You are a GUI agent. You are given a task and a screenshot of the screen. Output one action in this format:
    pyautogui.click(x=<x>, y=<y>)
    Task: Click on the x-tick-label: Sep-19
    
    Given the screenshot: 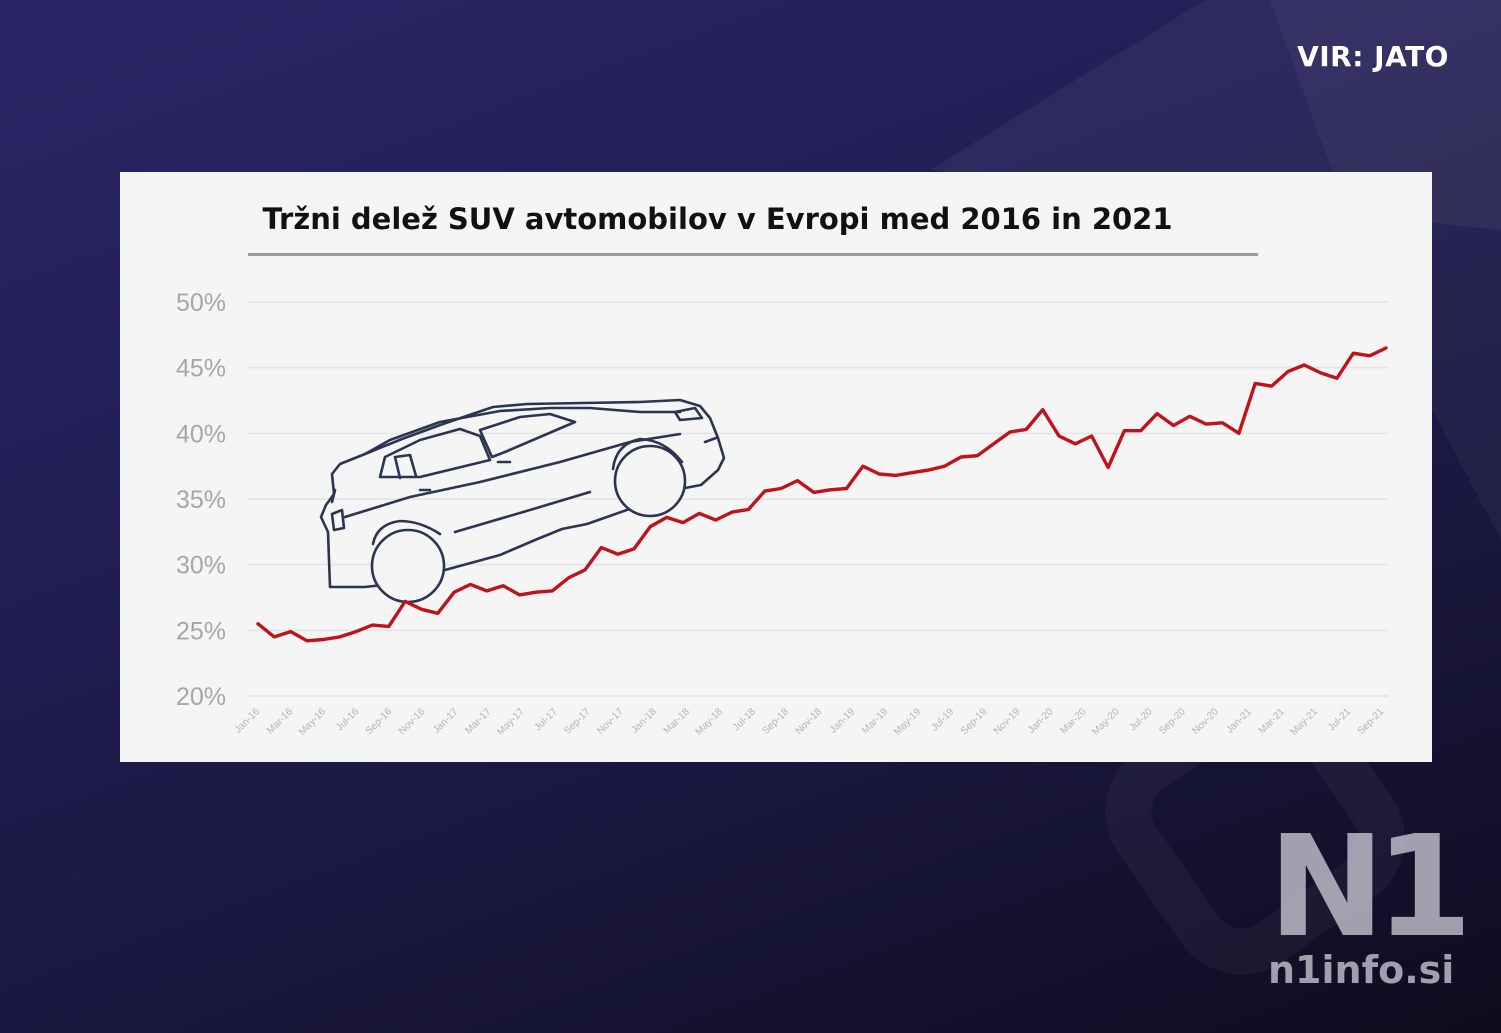 What is the action you would take?
    pyautogui.click(x=974, y=721)
    